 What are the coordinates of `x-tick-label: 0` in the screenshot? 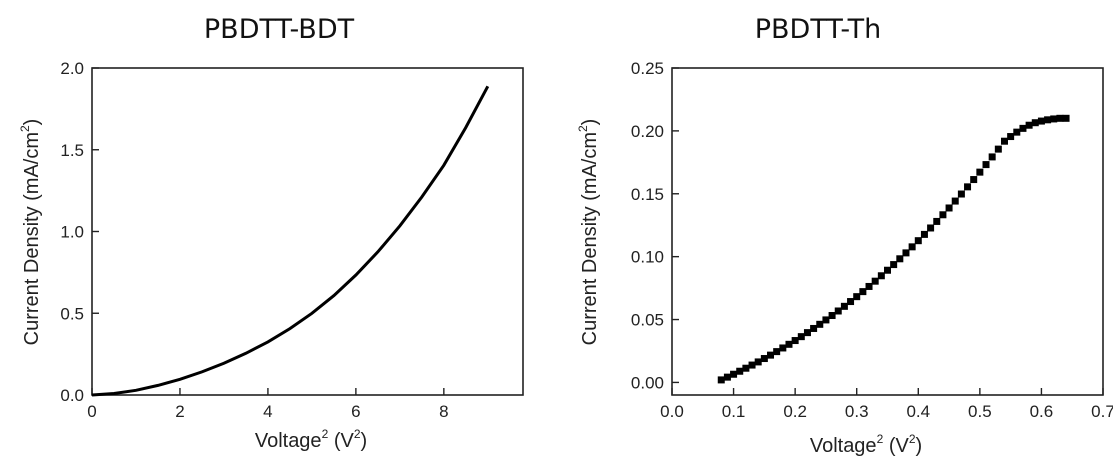 It's located at (91, 411).